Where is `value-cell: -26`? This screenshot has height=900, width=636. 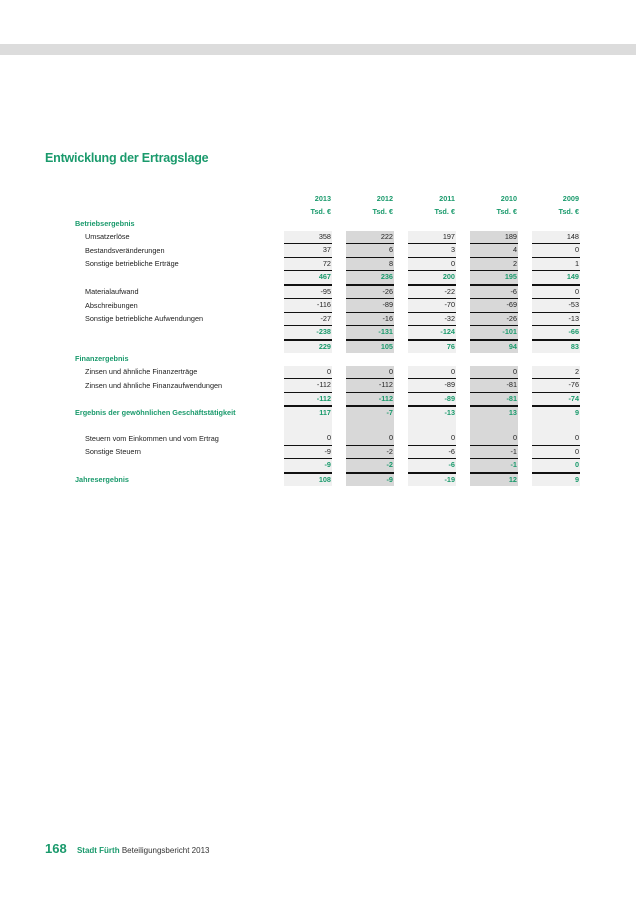
value-cell: -26 is located at coordinates (370, 292).